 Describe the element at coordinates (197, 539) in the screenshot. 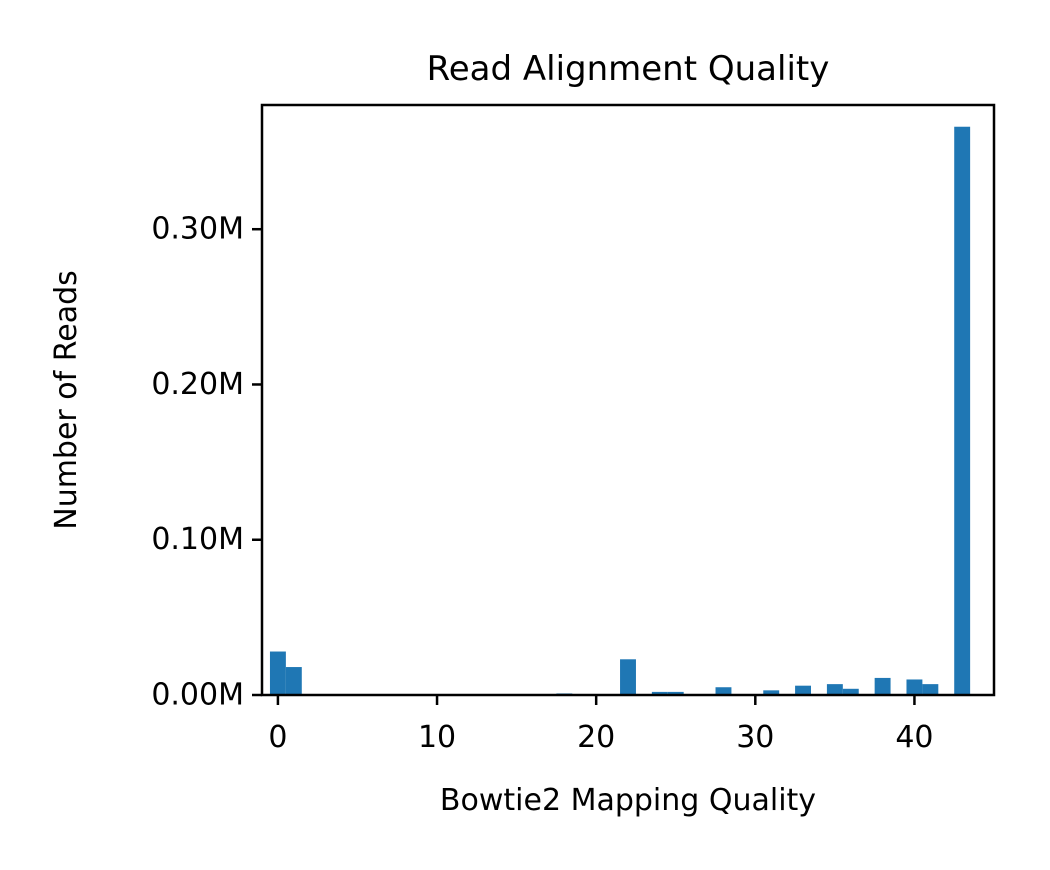

I see `y-tick-label: 0.10M` at that location.